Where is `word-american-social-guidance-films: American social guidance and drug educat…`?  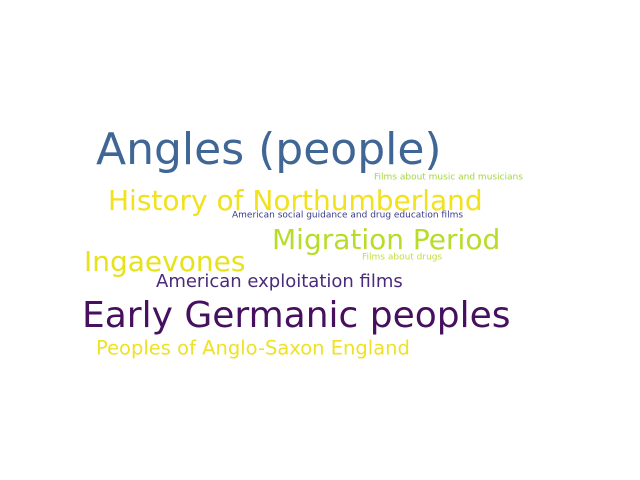
word-american-social-guidance-films: American social guidance and drug educat… is located at coordinates (348, 215).